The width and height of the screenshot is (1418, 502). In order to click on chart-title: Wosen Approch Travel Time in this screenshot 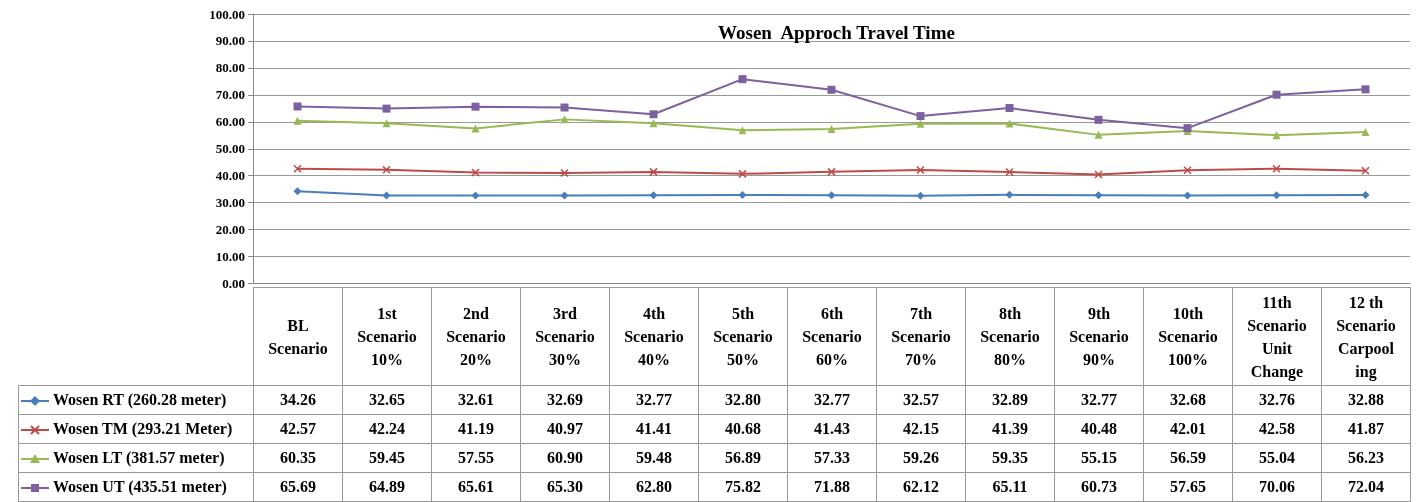, I will do `click(836, 32)`.